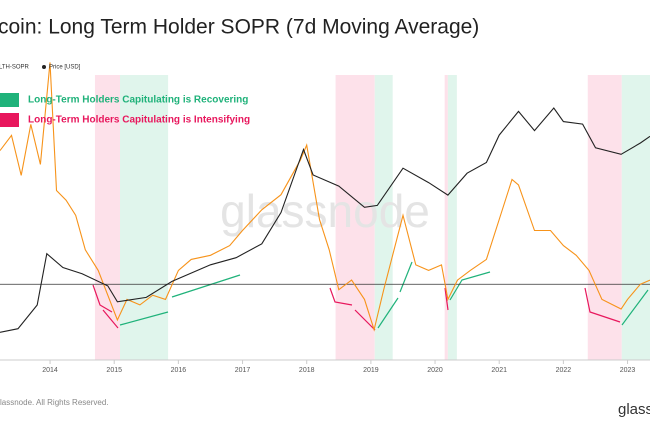 The image size is (650, 433). What do you see at coordinates (307, 370) in the screenshot?
I see `x-tick-label: 2018` at bounding box center [307, 370].